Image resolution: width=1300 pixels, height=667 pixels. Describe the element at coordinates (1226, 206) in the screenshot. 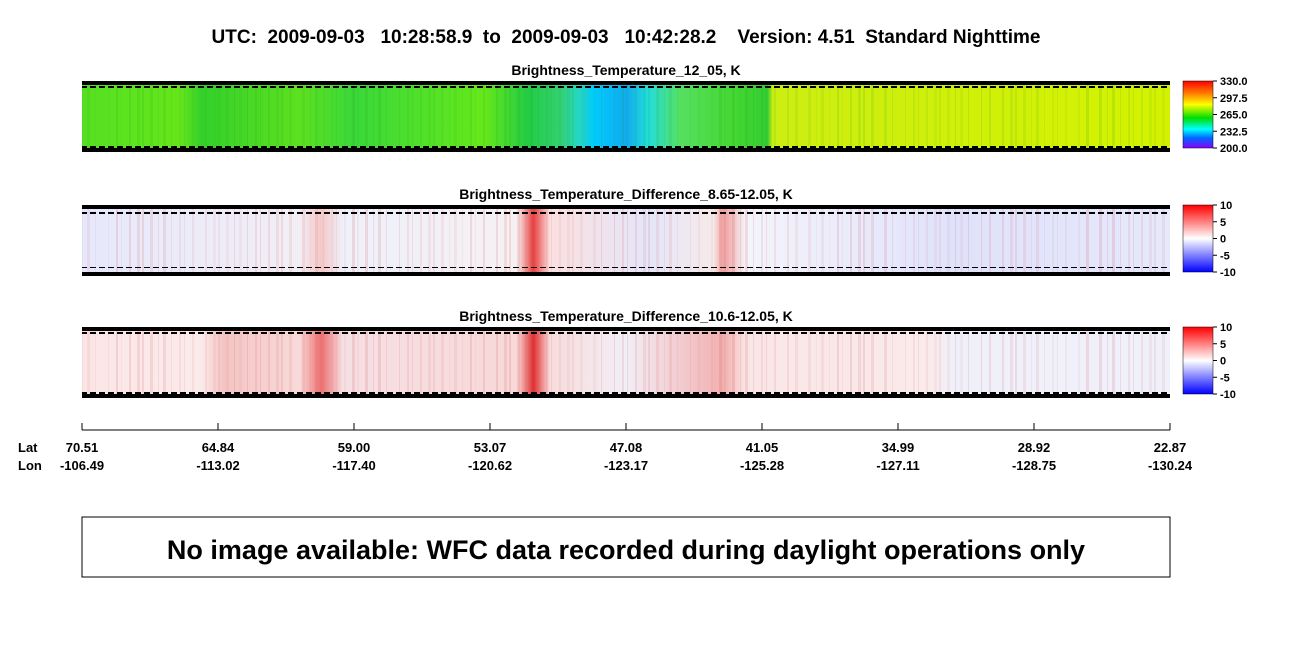

I see `colorbar-label: 10` at that location.